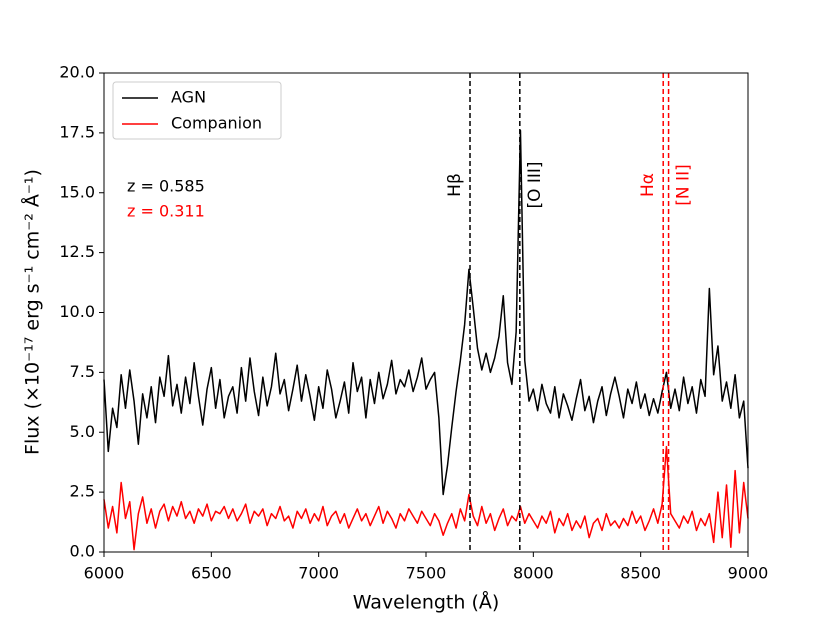  Describe the element at coordinates (32, 312) in the screenshot. I see `y-axis-label: Flux (×10⁻¹⁷ erg s⁻¹ cm⁻² Å⁻¹)` at that location.